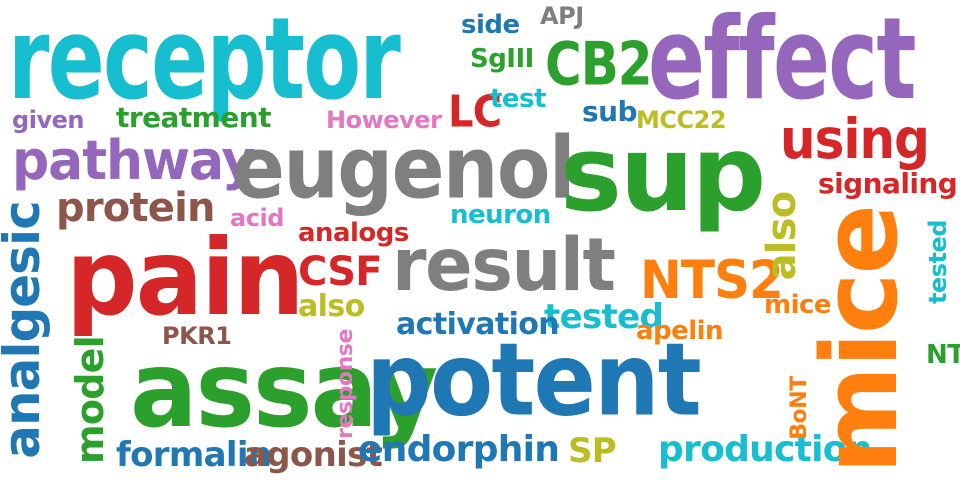  Describe the element at coordinates (502, 59) in the screenshot. I see `word-sgiii: SgIII` at that location.